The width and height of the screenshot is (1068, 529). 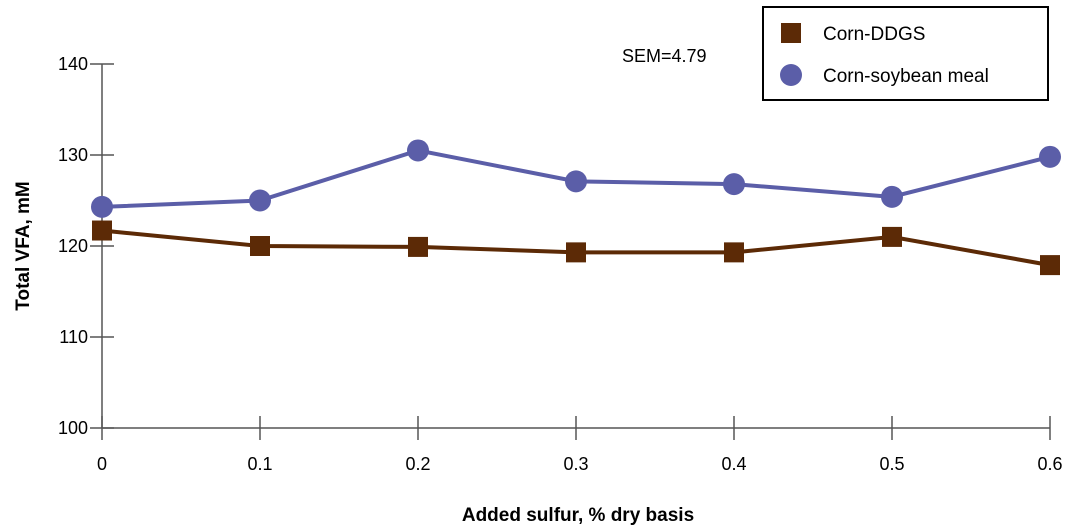 What do you see at coordinates (102, 464) in the screenshot?
I see `x-tick-label: 0` at bounding box center [102, 464].